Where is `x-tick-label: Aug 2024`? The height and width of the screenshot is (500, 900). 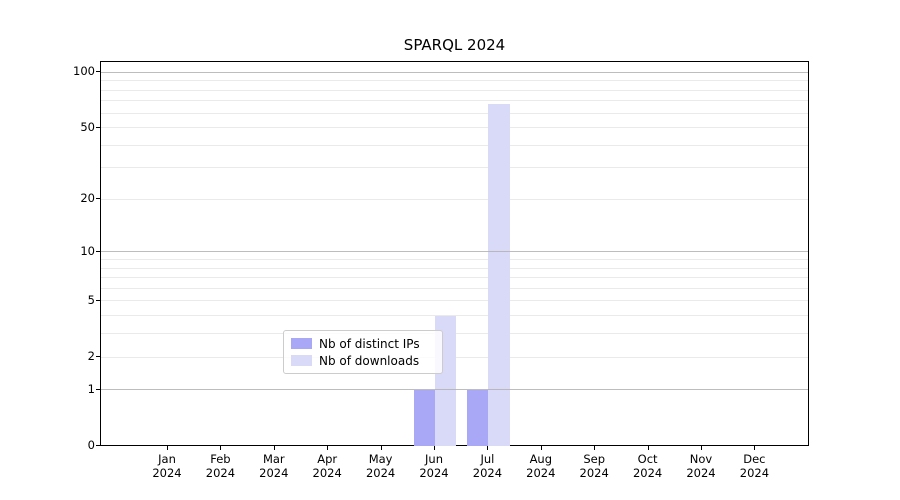 x-tick-label: Aug 2024 is located at coordinates (541, 466).